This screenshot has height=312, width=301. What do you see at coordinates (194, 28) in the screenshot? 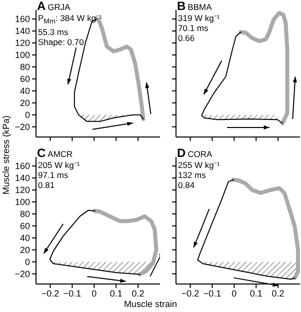
I see `annotation: 70.1 ms` at bounding box center [194, 28].